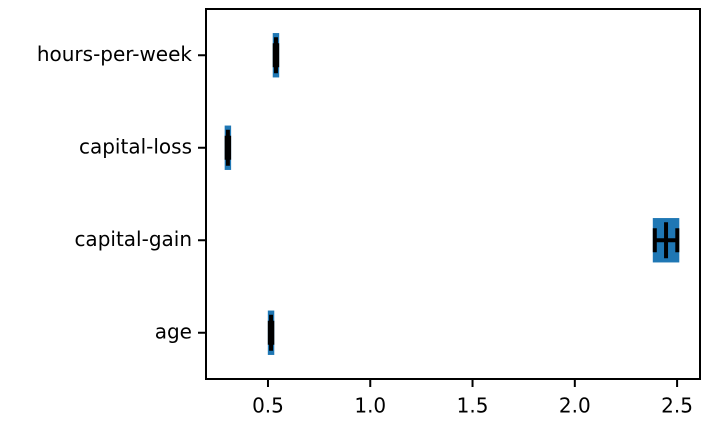 Image resolution: width=710 pixels, height=429 pixels. Describe the element at coordinates (173, 331) in the screenshot. I see `y-tick-label: age` at that location.